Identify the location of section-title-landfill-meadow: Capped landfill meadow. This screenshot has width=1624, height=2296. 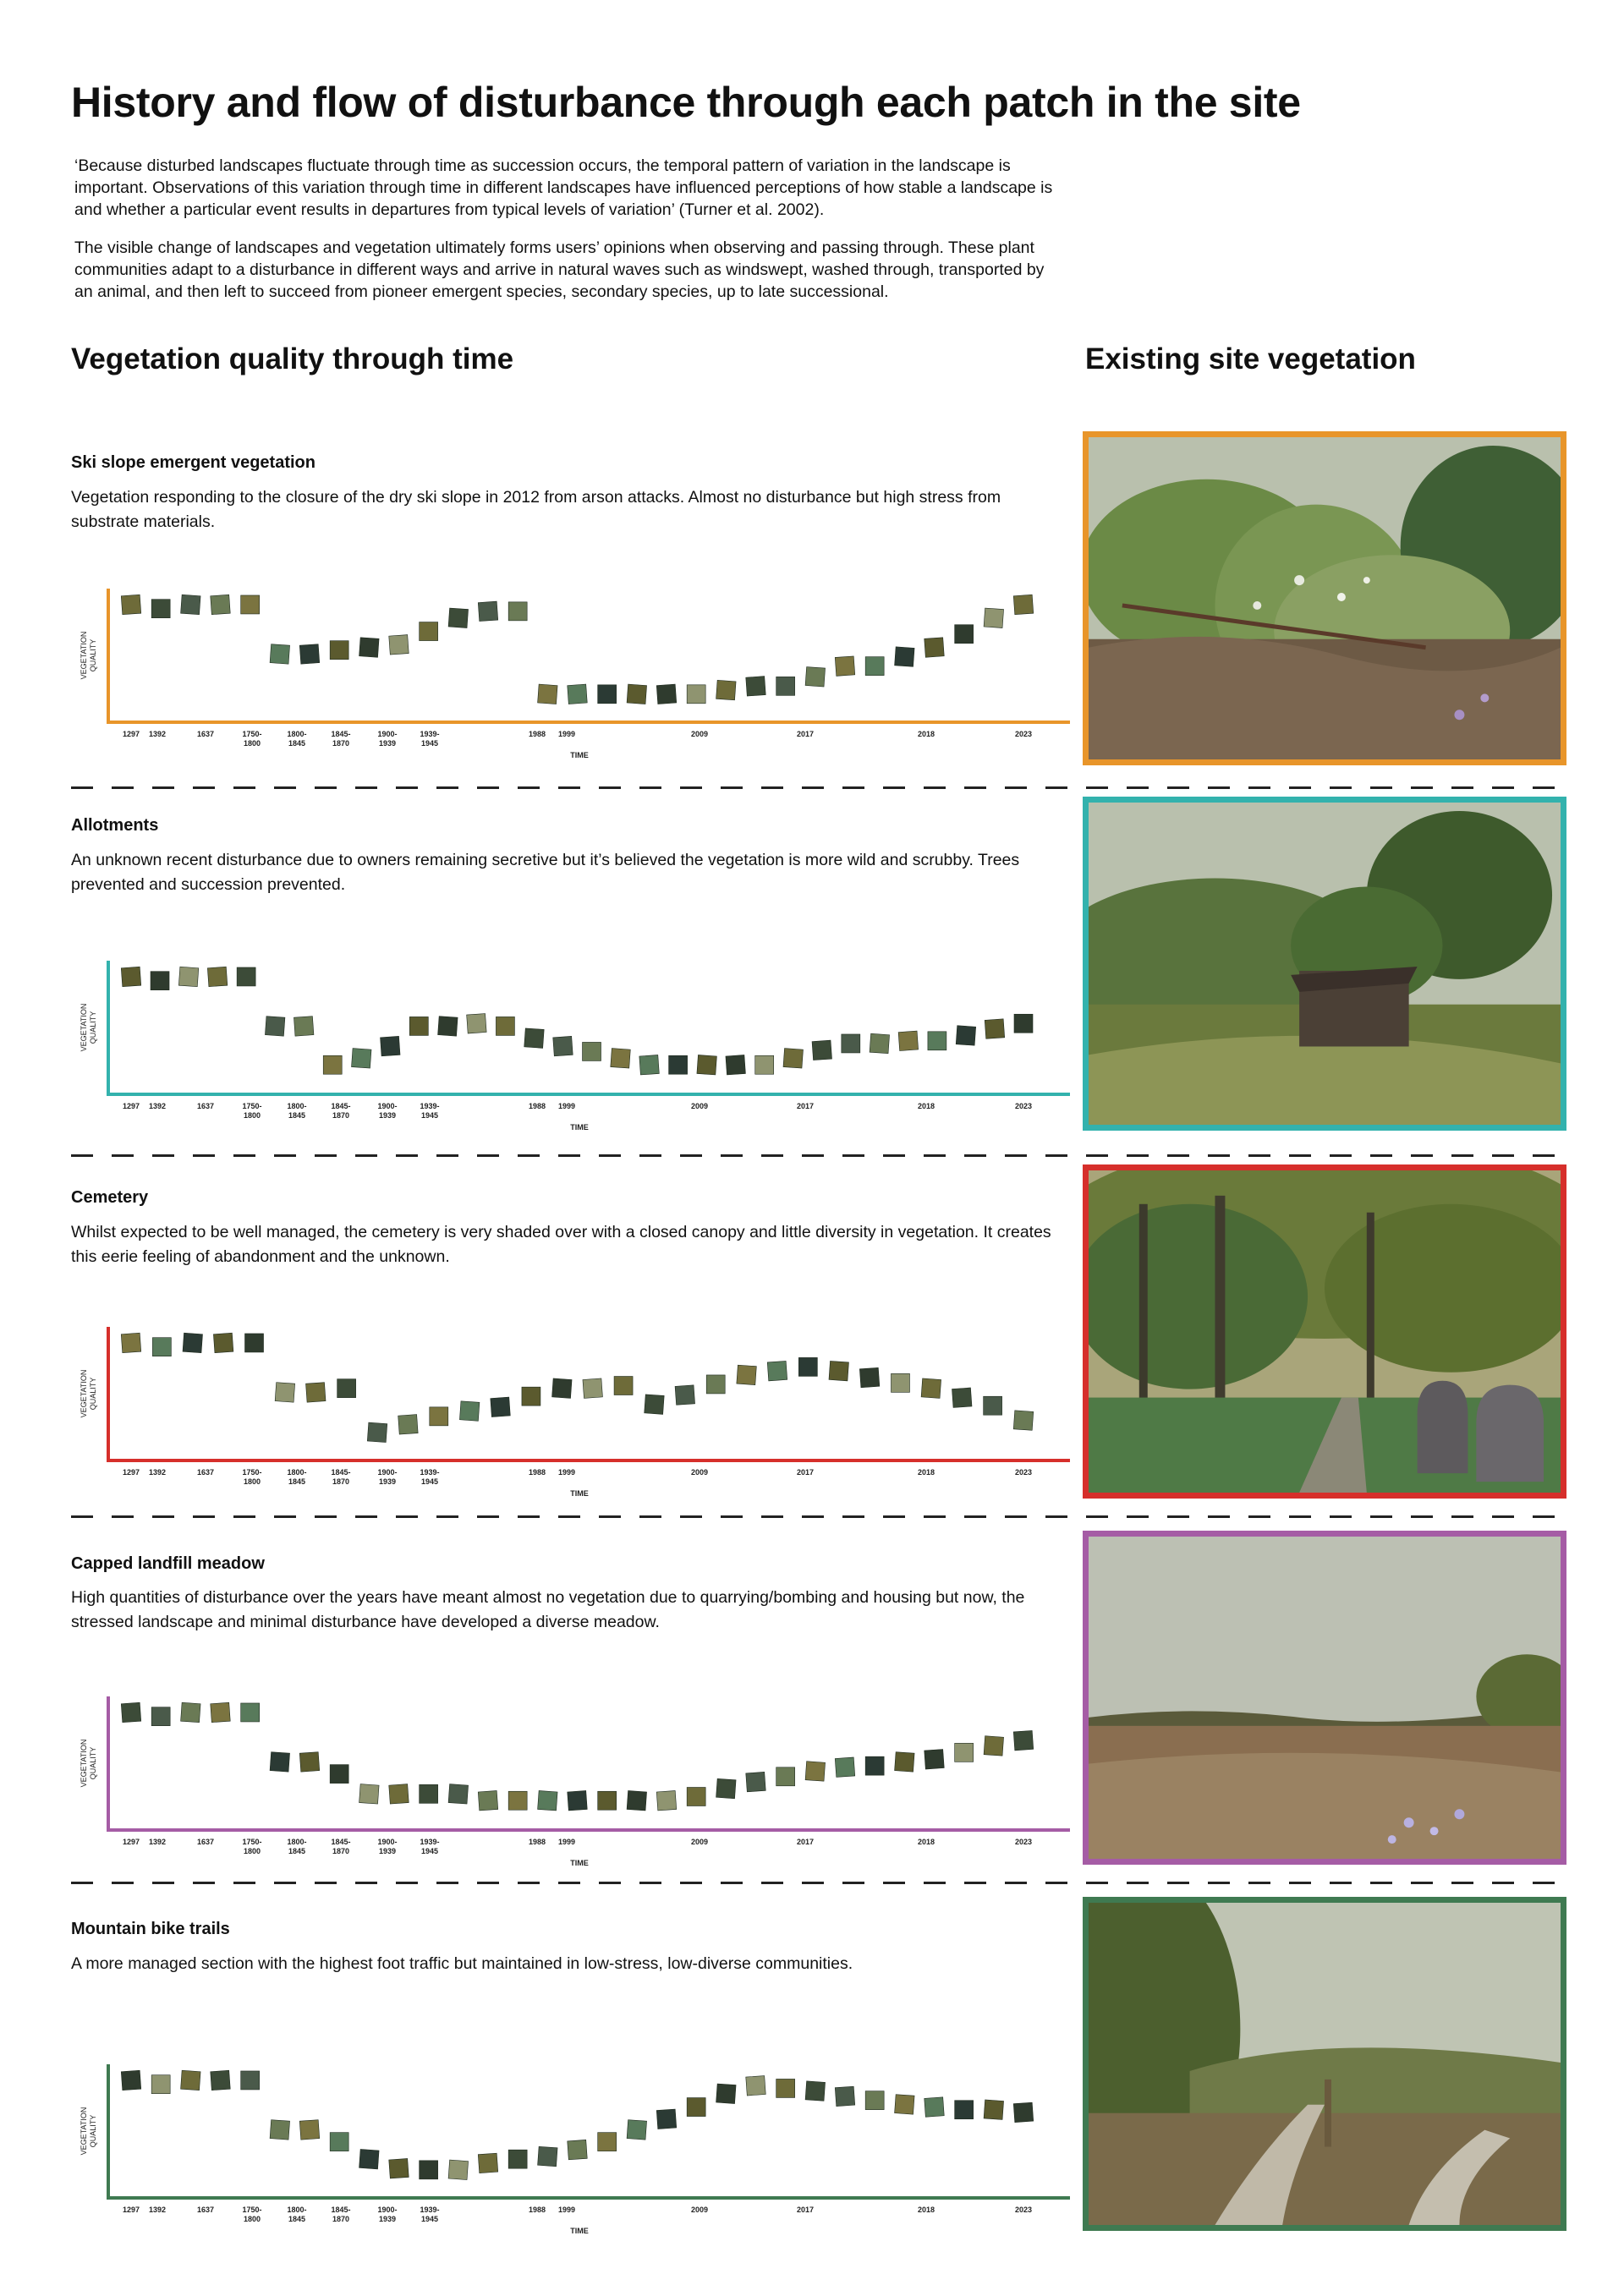
(168, 1564).